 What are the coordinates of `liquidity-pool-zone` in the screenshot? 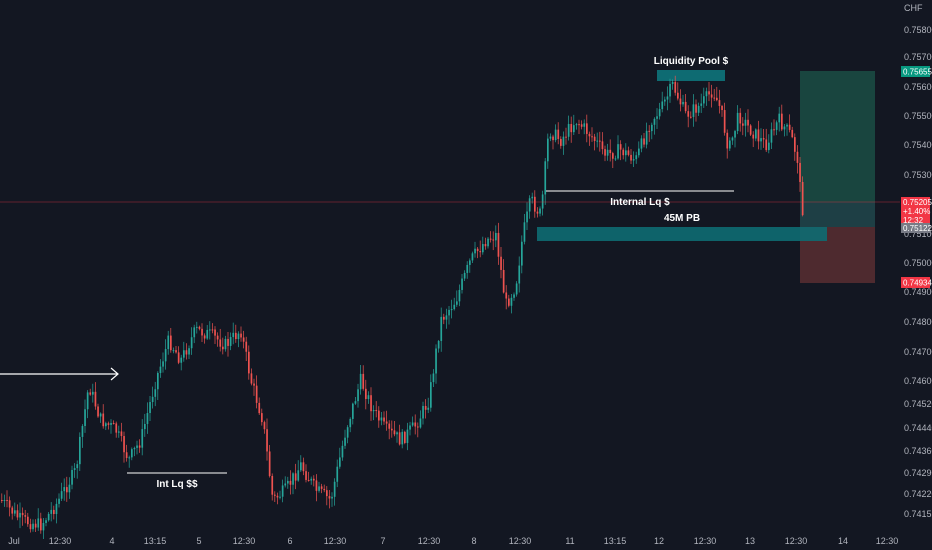 It's located at (691, 75).